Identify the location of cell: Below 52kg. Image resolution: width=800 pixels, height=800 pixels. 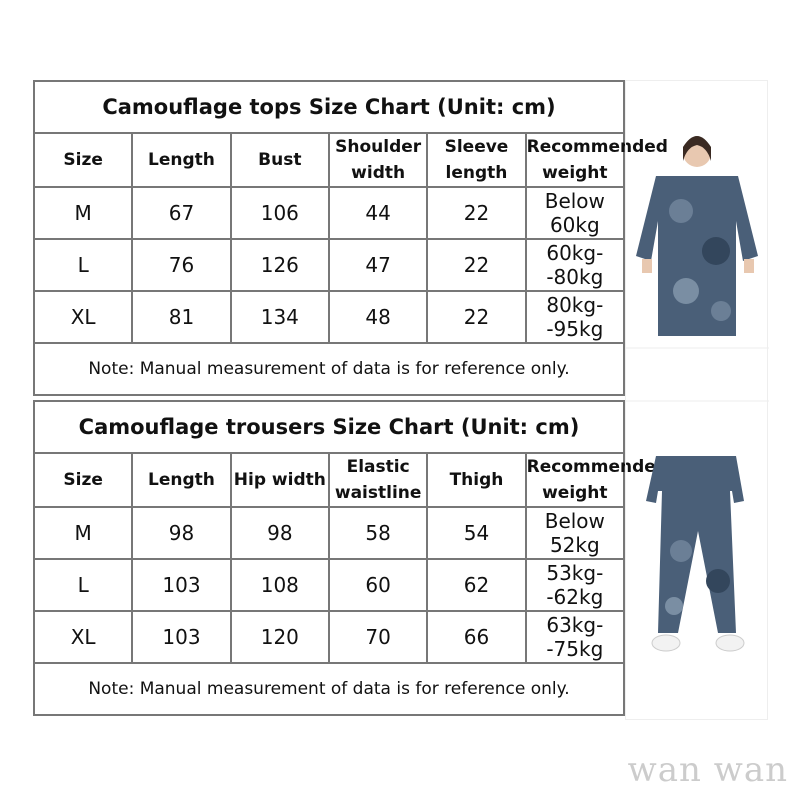
(575, 533).